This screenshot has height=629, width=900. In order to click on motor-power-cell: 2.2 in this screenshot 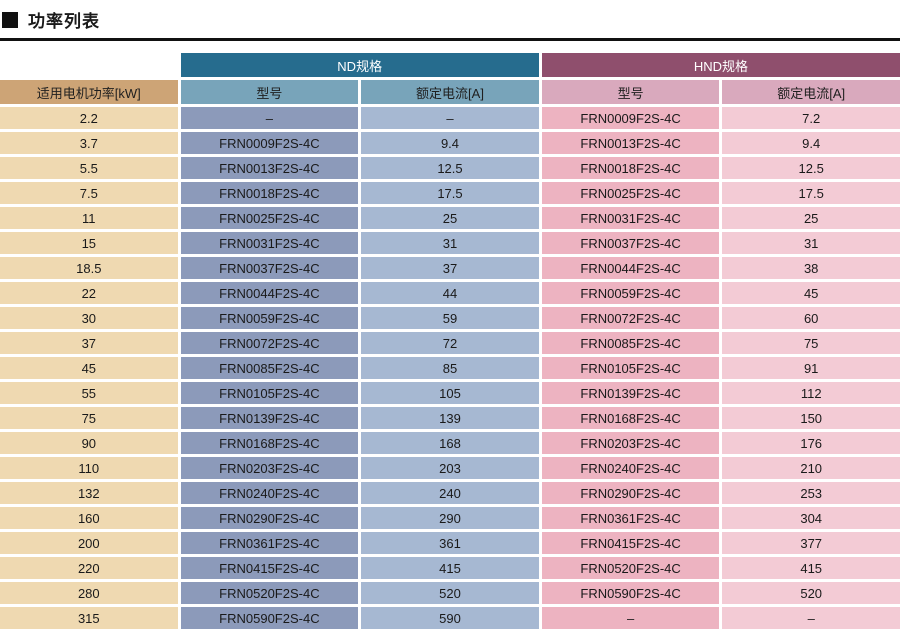, I will do `click(89, 118)`.